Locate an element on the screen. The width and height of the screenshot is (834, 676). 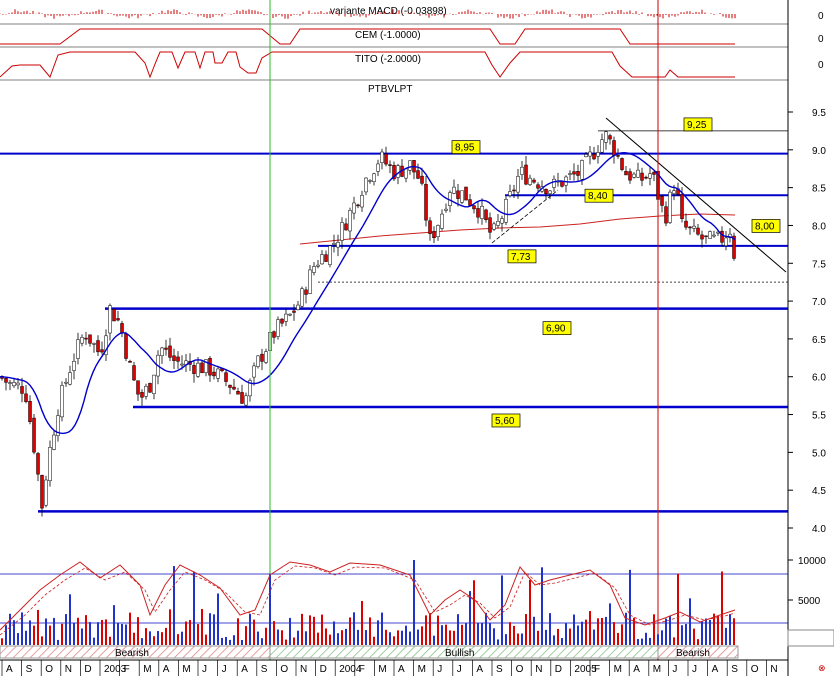
x-tick-label: M is located at coordinates (186, 669).